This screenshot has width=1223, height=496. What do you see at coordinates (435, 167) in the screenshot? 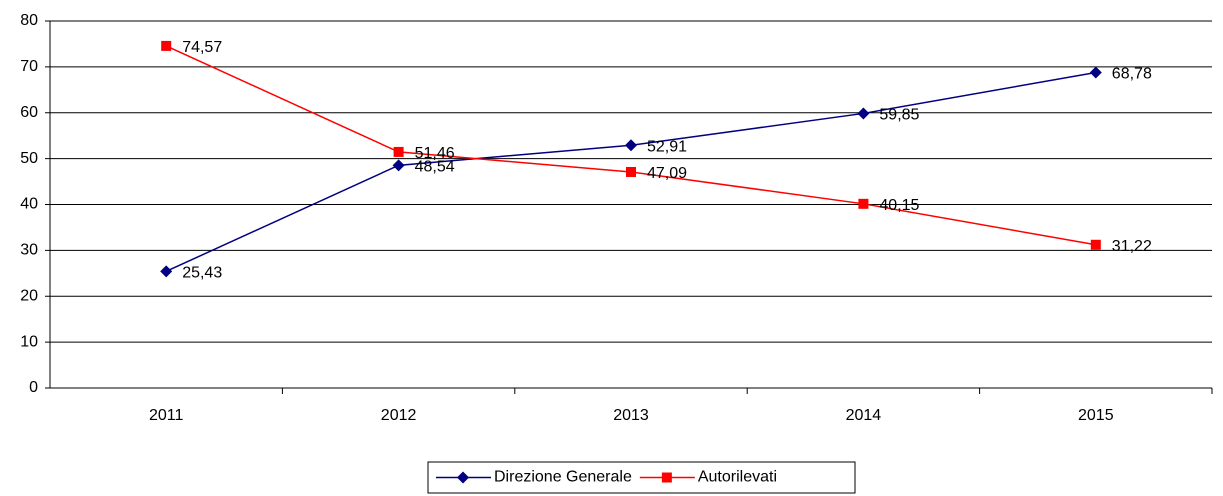
I see `data-label: 48,54` at bounding box center [435, 167].